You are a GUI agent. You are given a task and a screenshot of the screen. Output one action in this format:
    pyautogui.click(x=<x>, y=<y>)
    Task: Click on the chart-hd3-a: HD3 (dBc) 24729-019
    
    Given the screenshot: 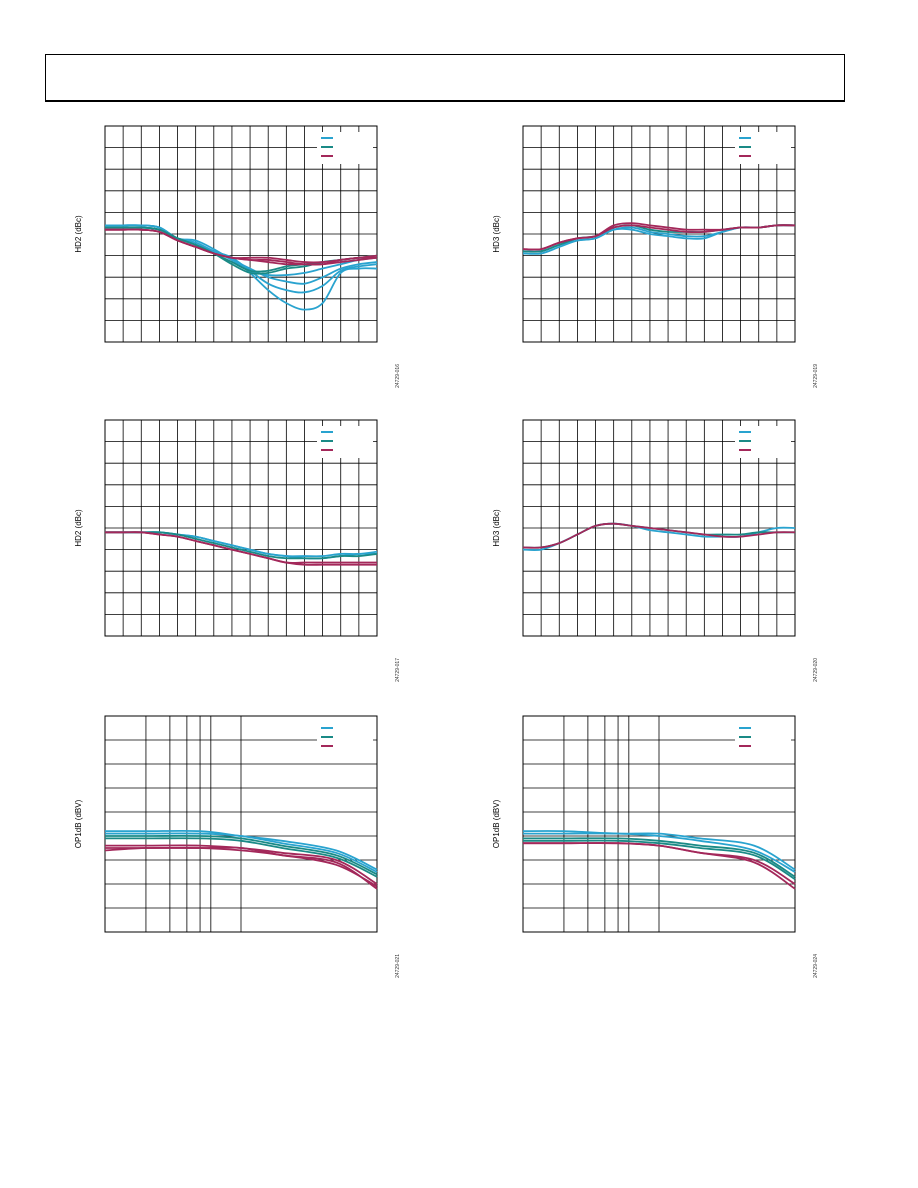 What is the action you would take?
    pyautogui.click(x=655, y=256)
    